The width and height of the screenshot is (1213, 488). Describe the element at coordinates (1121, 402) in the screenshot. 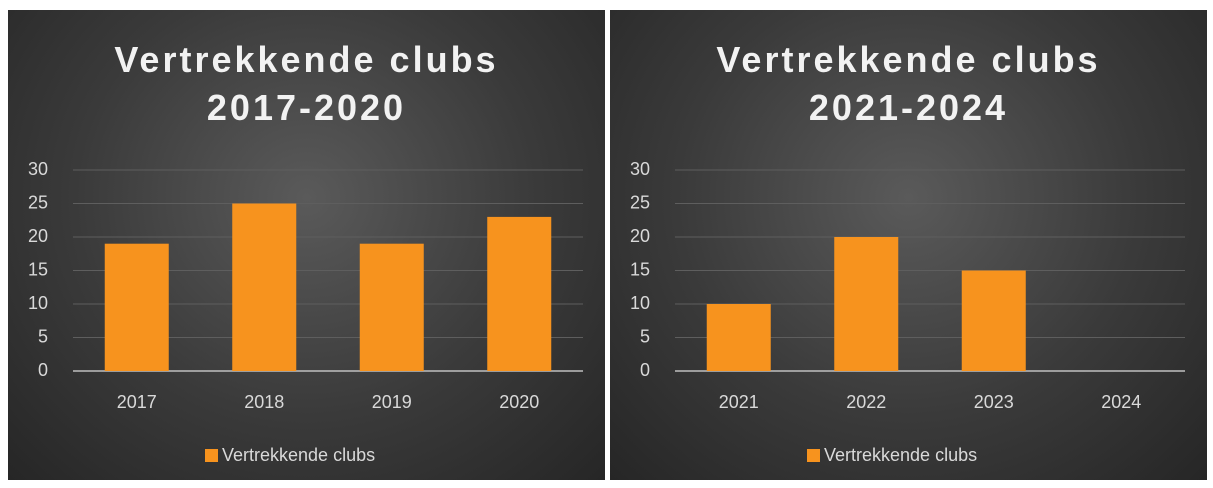

I see `x-tick-label: 2024` at that location.